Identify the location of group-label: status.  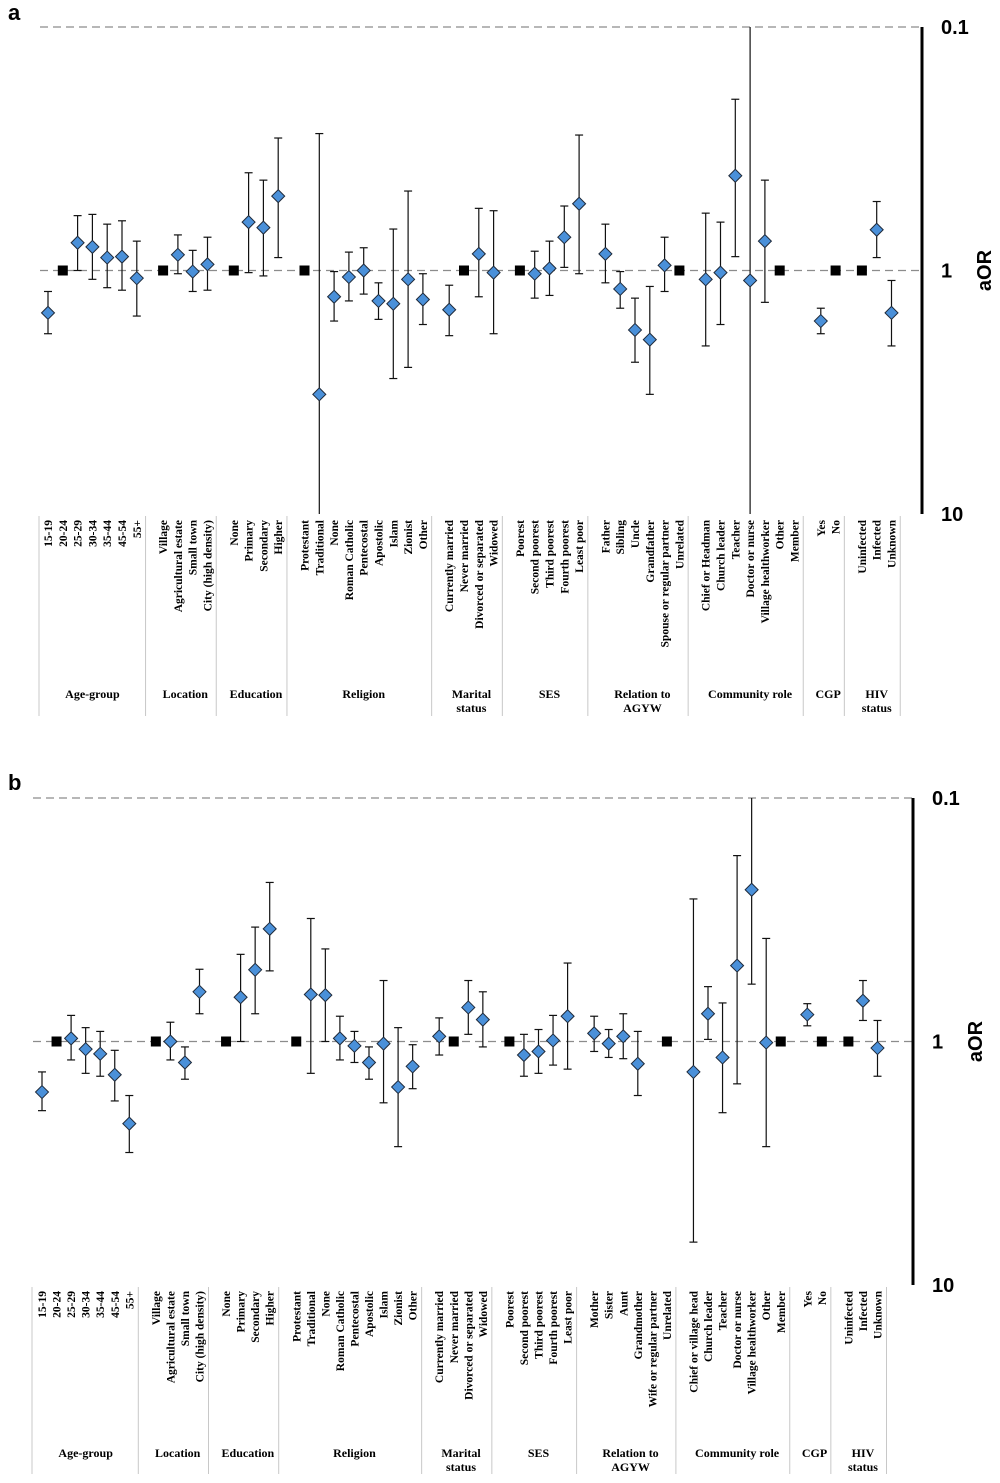
(461, 1467).